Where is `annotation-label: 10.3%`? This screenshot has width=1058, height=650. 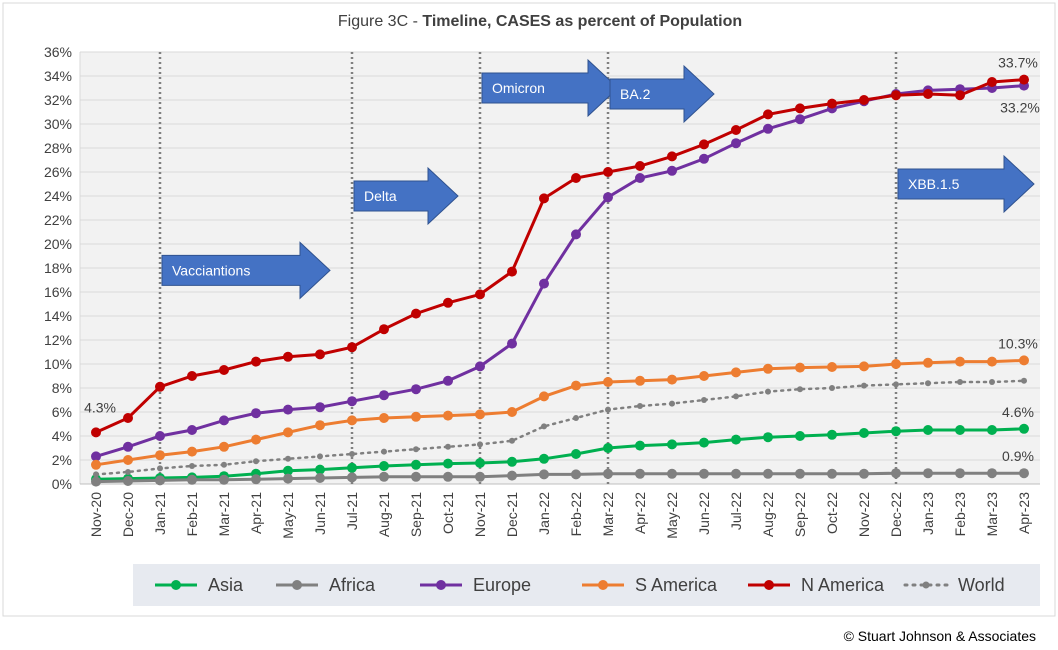 annotation-label: 10.3% is located at coordinates (1018, 343).